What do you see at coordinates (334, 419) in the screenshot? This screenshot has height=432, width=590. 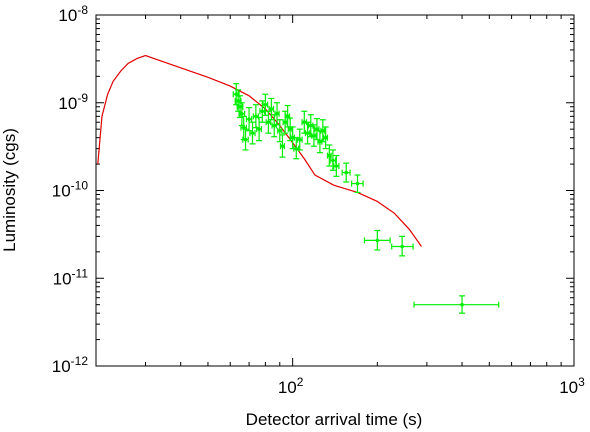 I see `x-axis-title: Detector arrival time (s)` at bounding box center [334, 419].